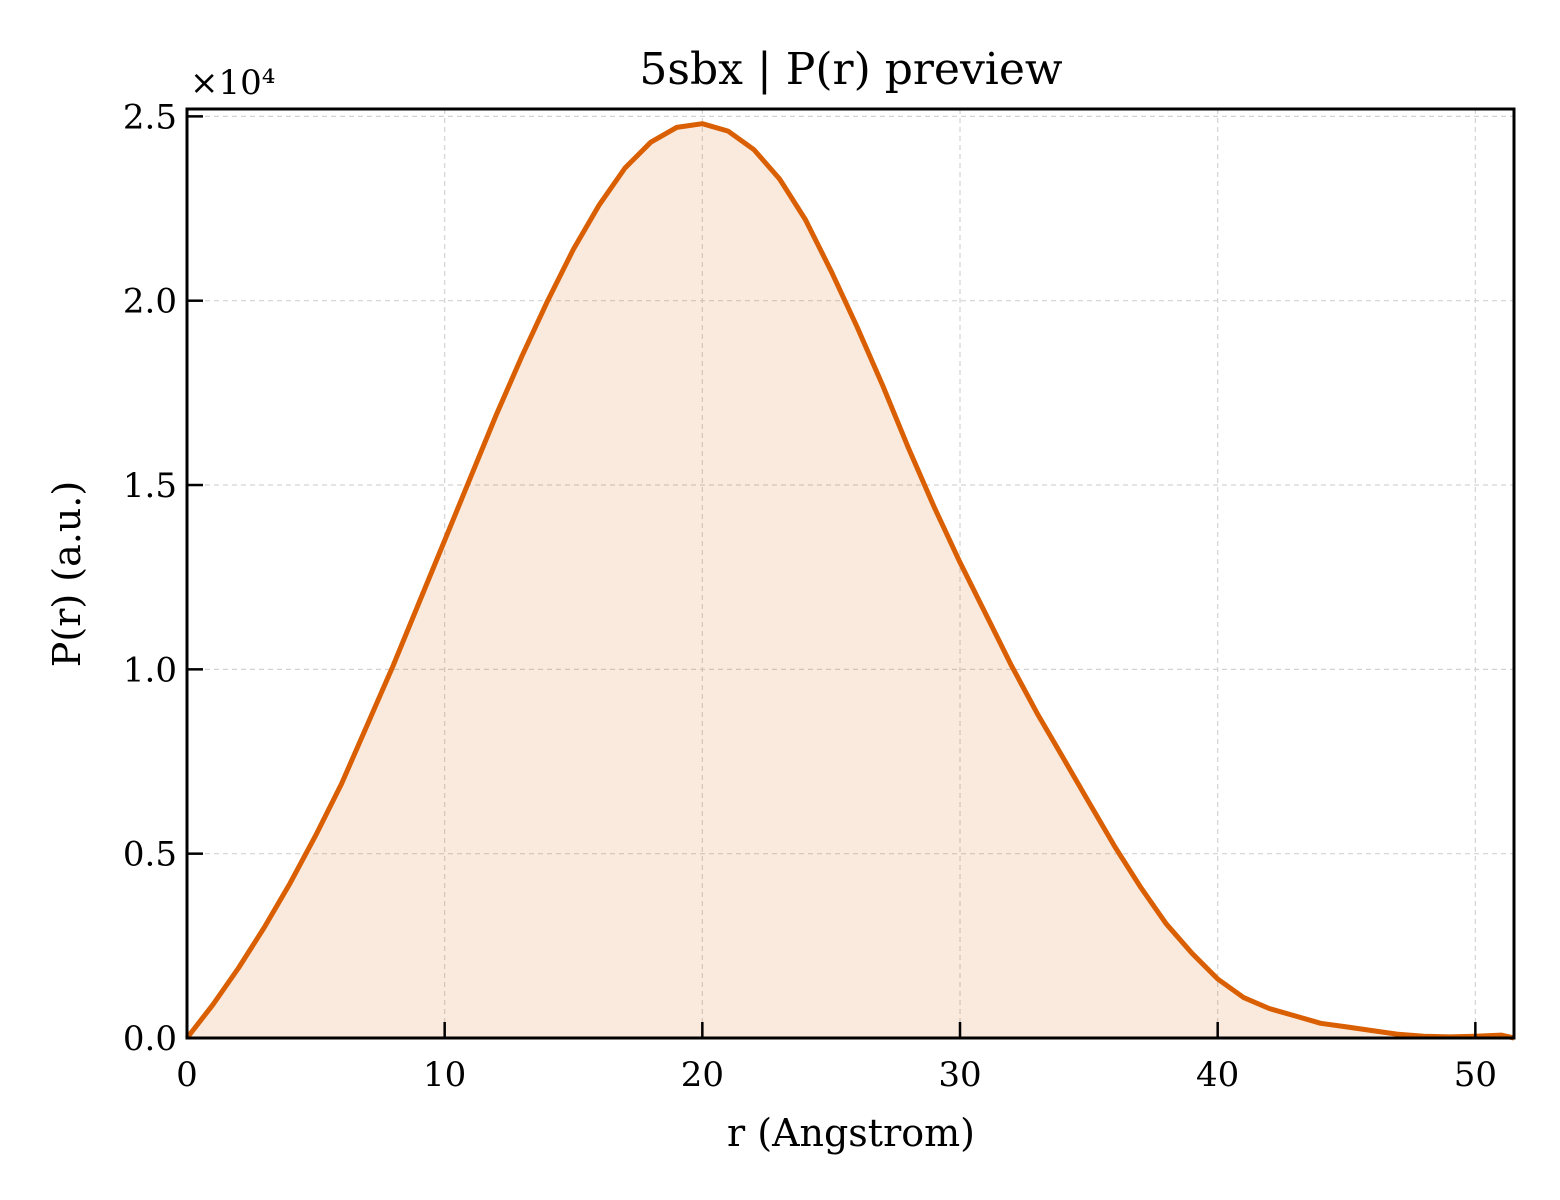 The image size is (1560, 1200). Describe the element at coordinates (232, 83) in the screenshot. I see `y-axis-multiplier: ×10⁴` at that location.